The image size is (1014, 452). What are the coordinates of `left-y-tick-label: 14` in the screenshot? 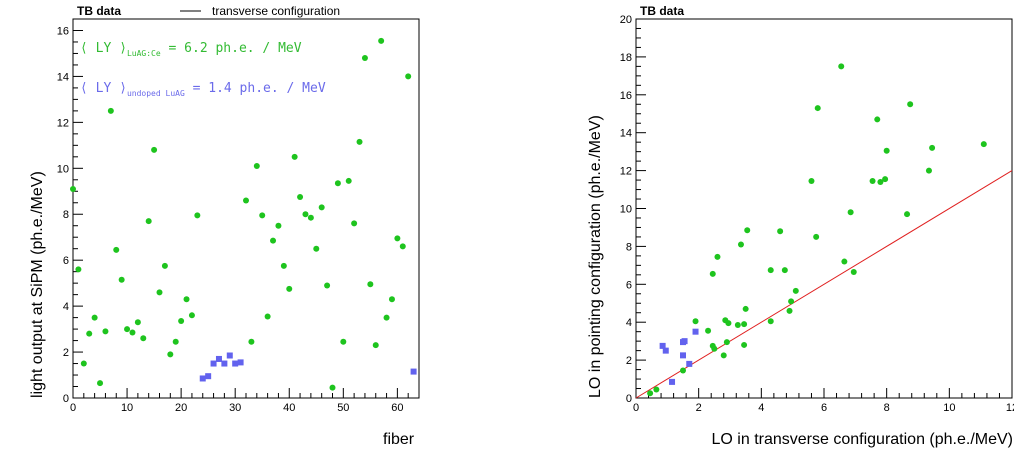 It's located at (63, 77).